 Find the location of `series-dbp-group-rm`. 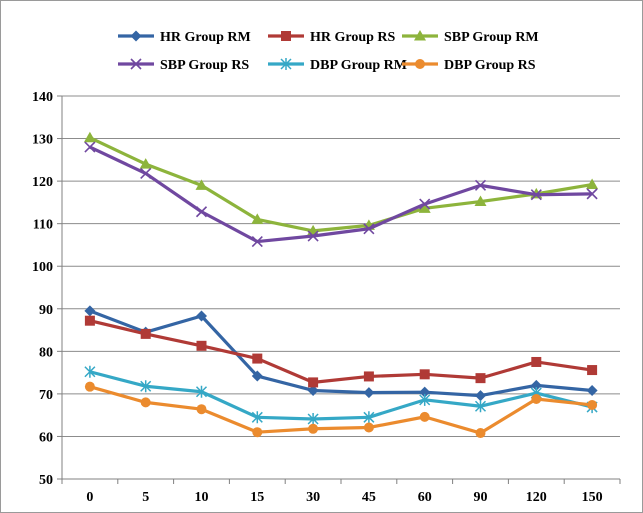

series-dbp-group-rm is located at coordinates (341, 395).